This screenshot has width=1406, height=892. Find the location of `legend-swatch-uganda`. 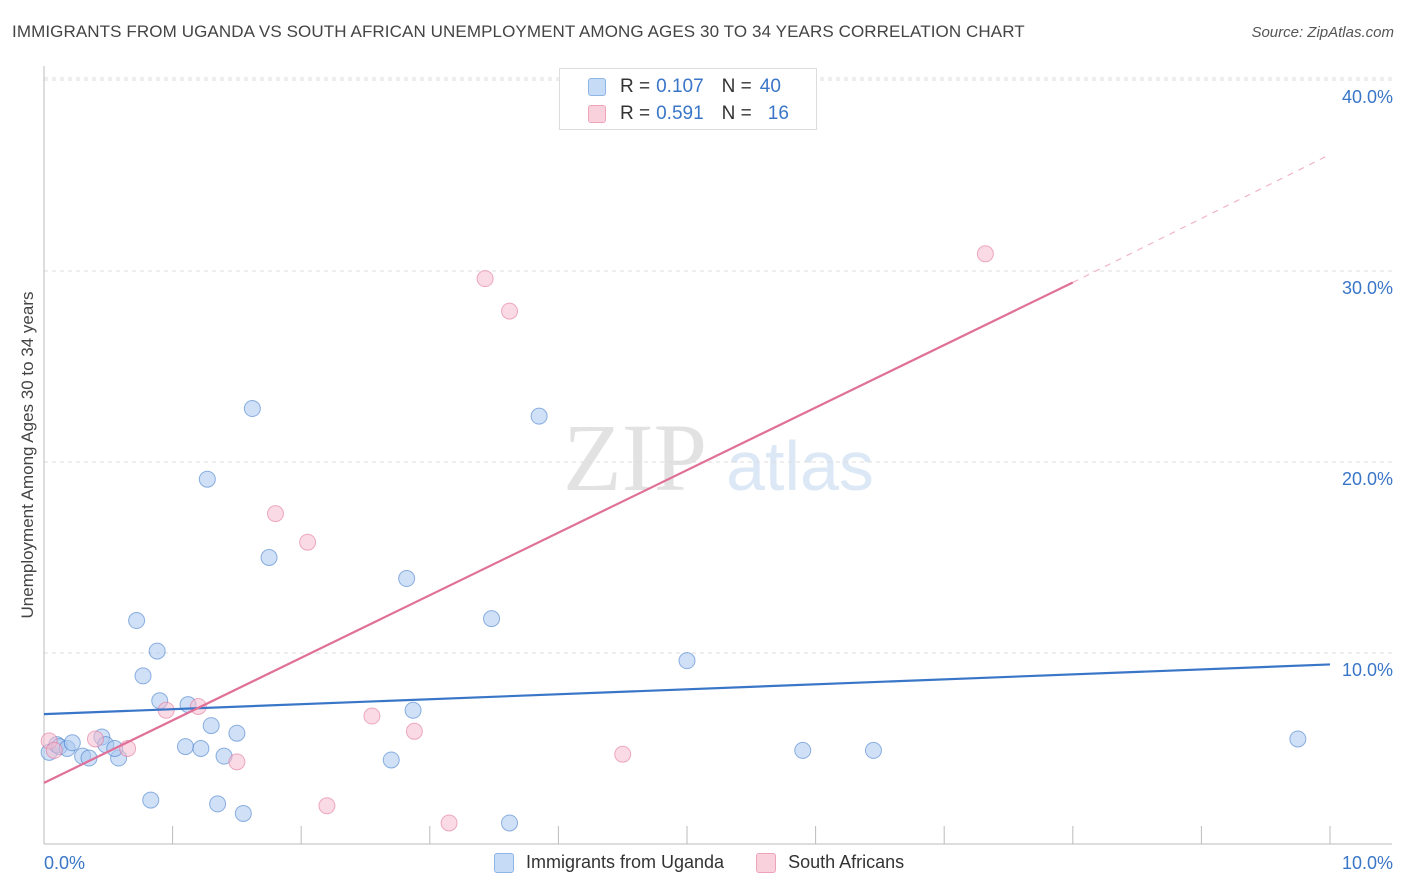

legend-swatch-uganda is located at coordinates (597, 87).